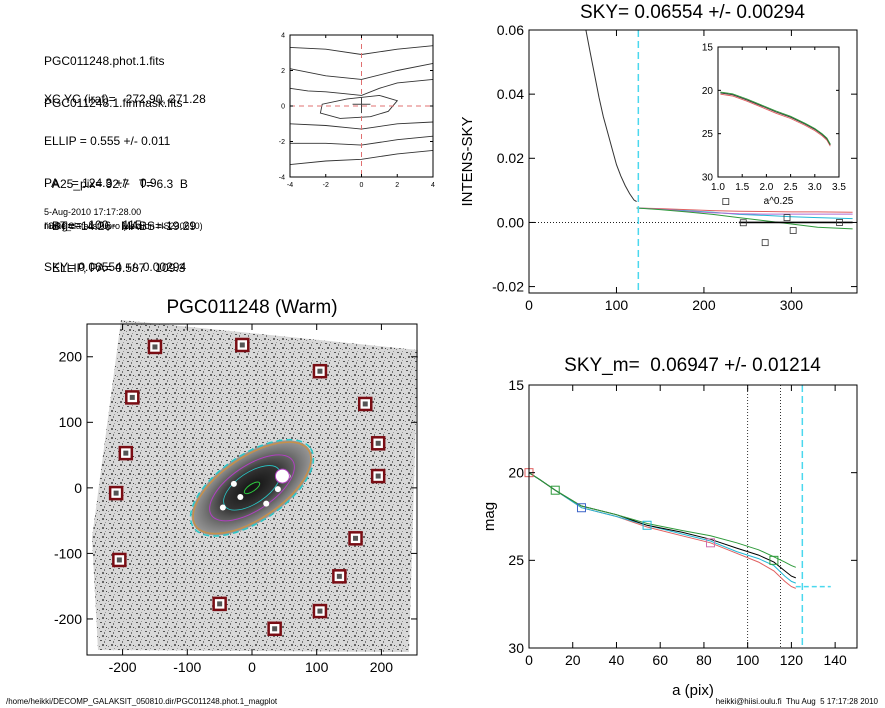 The height and width of the screenshot is (708, 885). I want to click on inset-x-tick-label: 3.0, so click(815, 187).